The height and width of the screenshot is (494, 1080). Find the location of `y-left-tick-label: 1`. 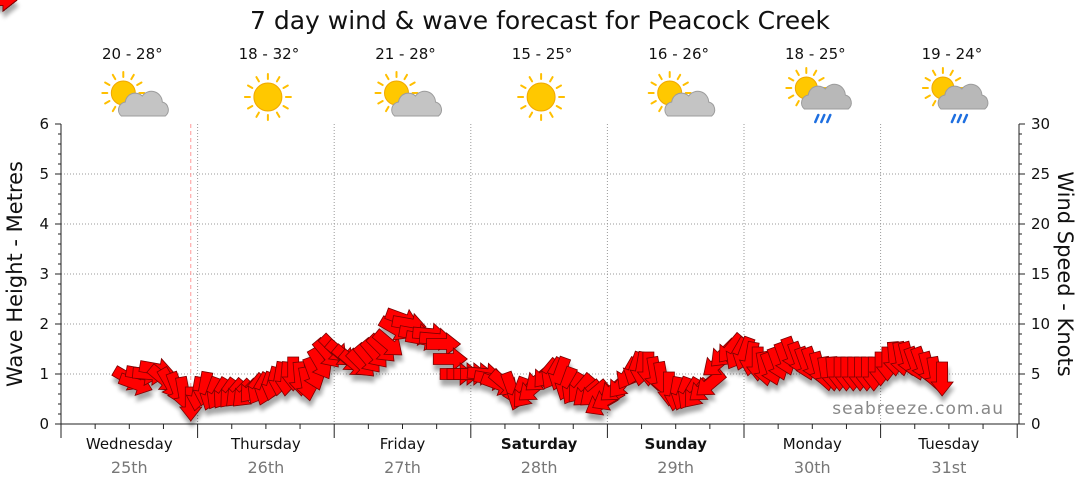

y-left-tick-label: 1 is located at coordinates (44, 374).